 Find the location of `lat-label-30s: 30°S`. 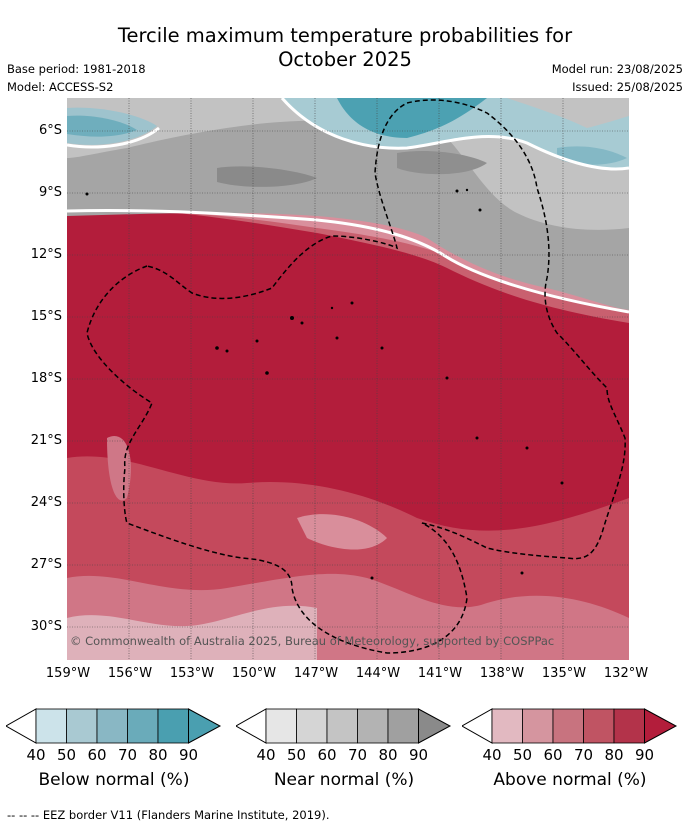

lat-label-30s: 30°S is located at coordinates (46, 626).